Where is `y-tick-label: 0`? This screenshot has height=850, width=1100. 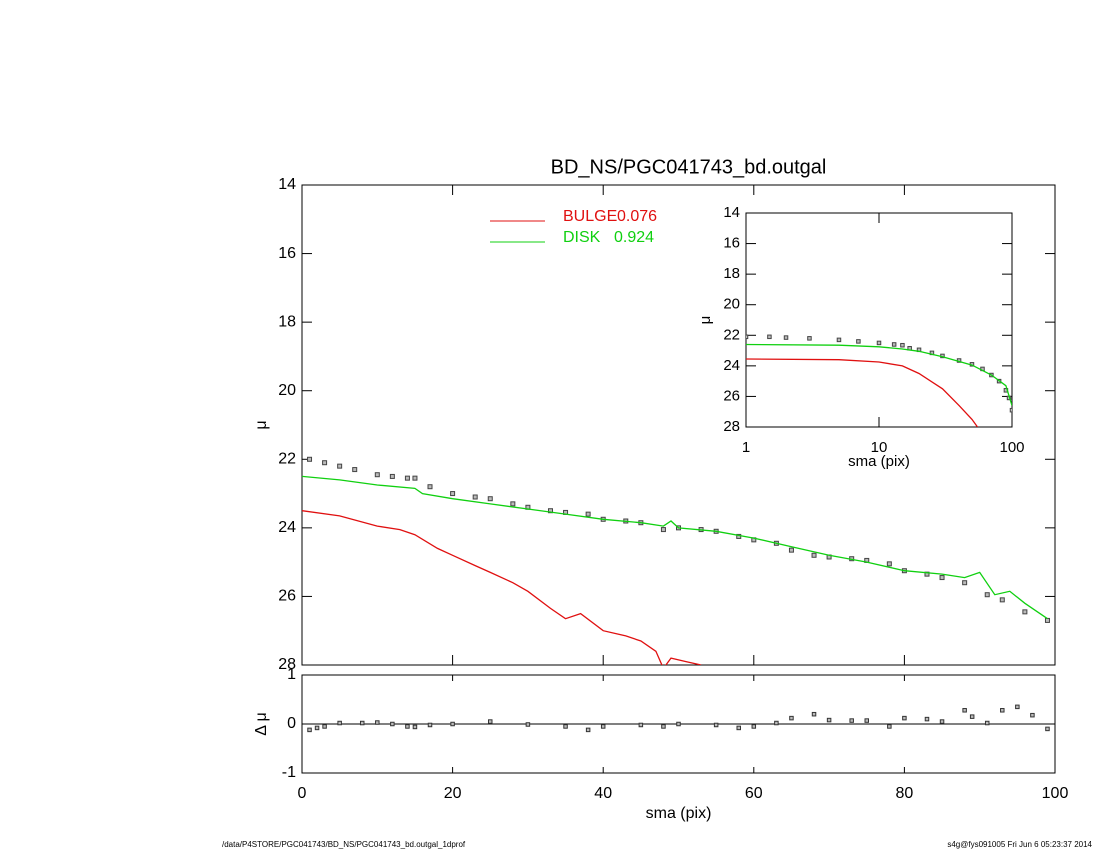
y-tick-label: 0 is located at coordinates (291, 723).